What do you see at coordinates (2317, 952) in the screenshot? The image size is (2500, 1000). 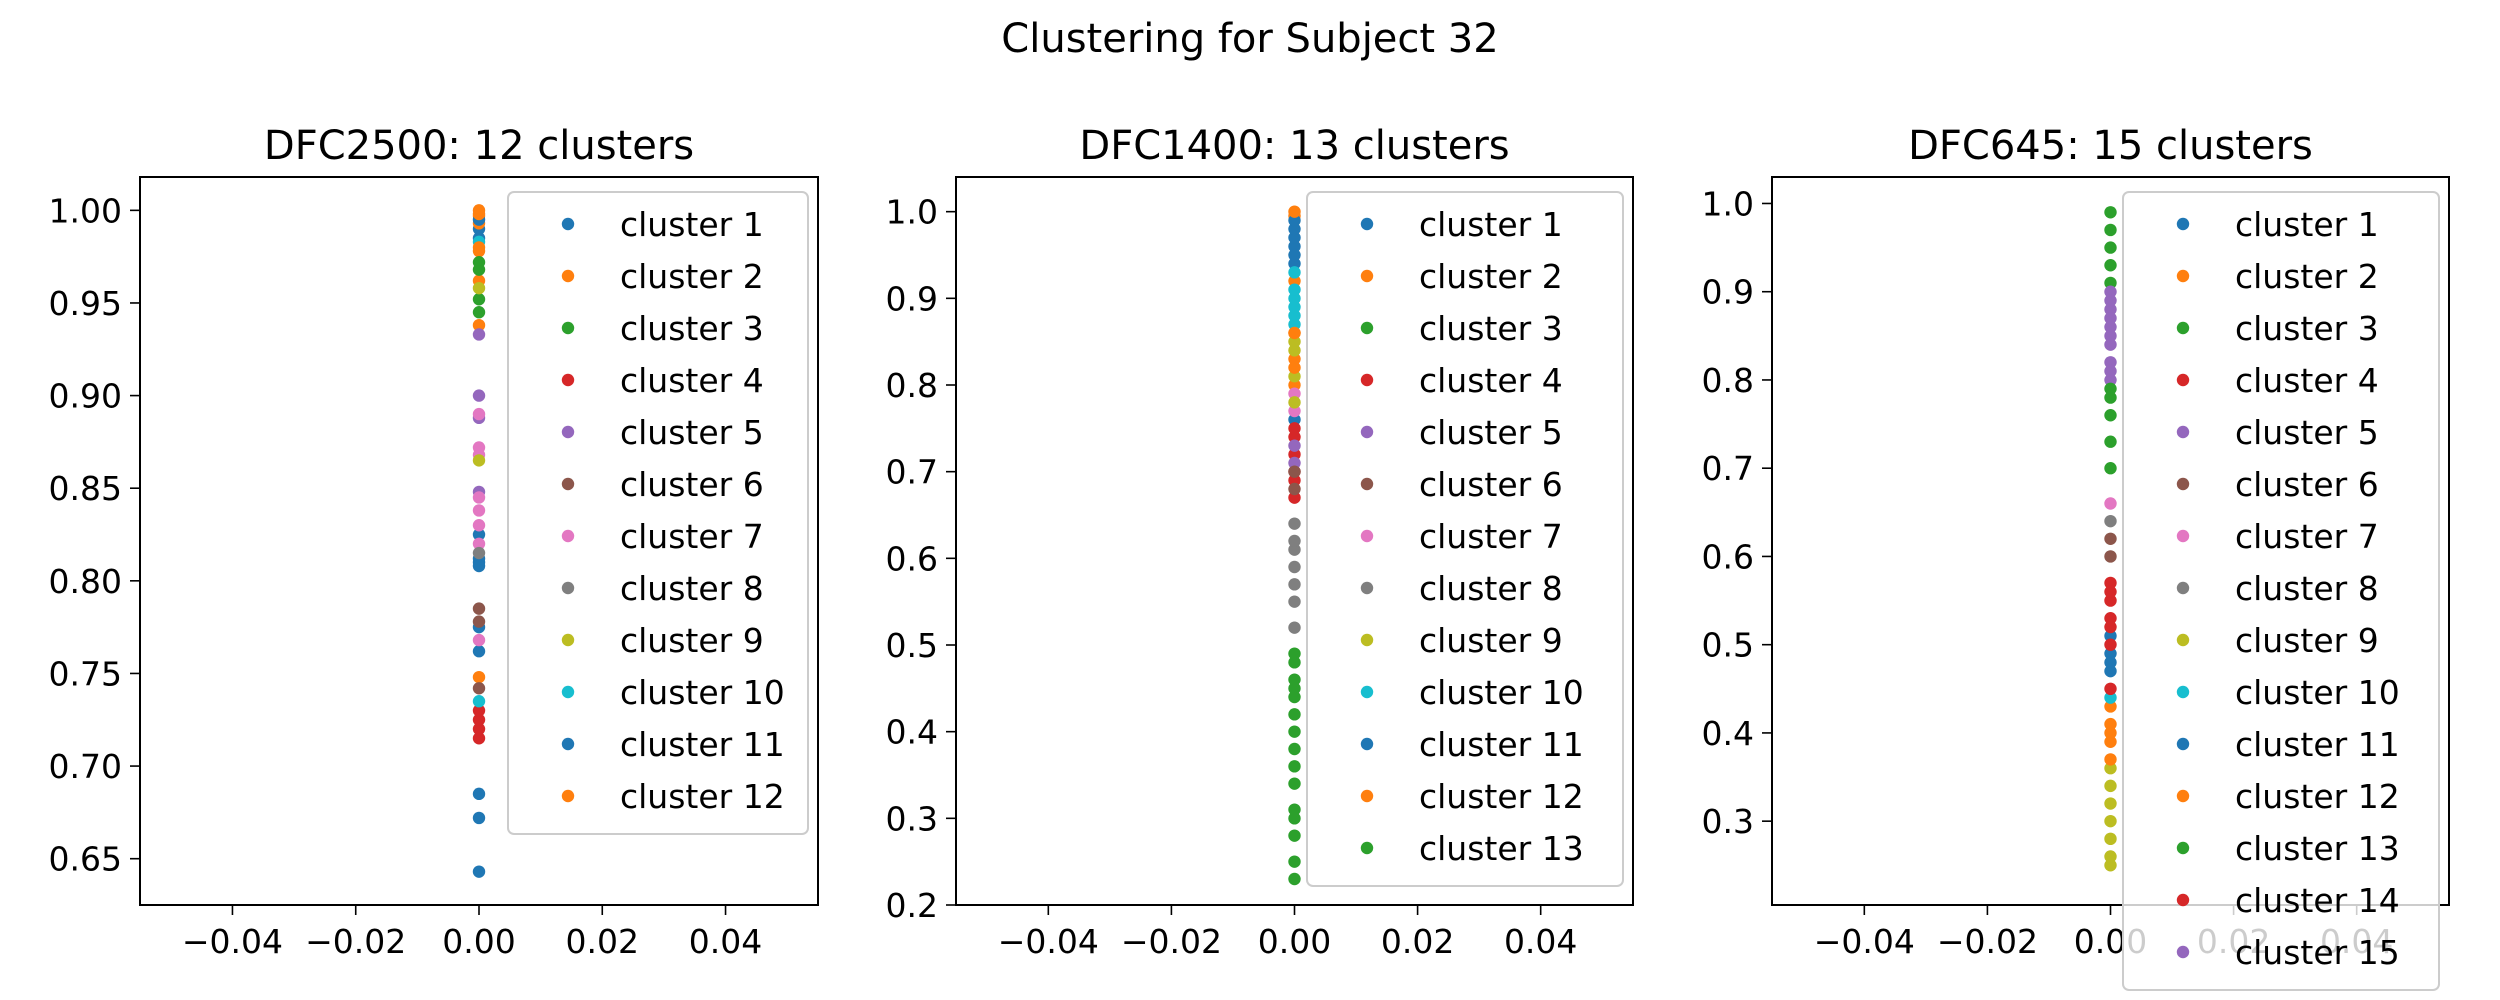 I see `legend-entry-label: cluster 15` at bounding box center [2317, 952].